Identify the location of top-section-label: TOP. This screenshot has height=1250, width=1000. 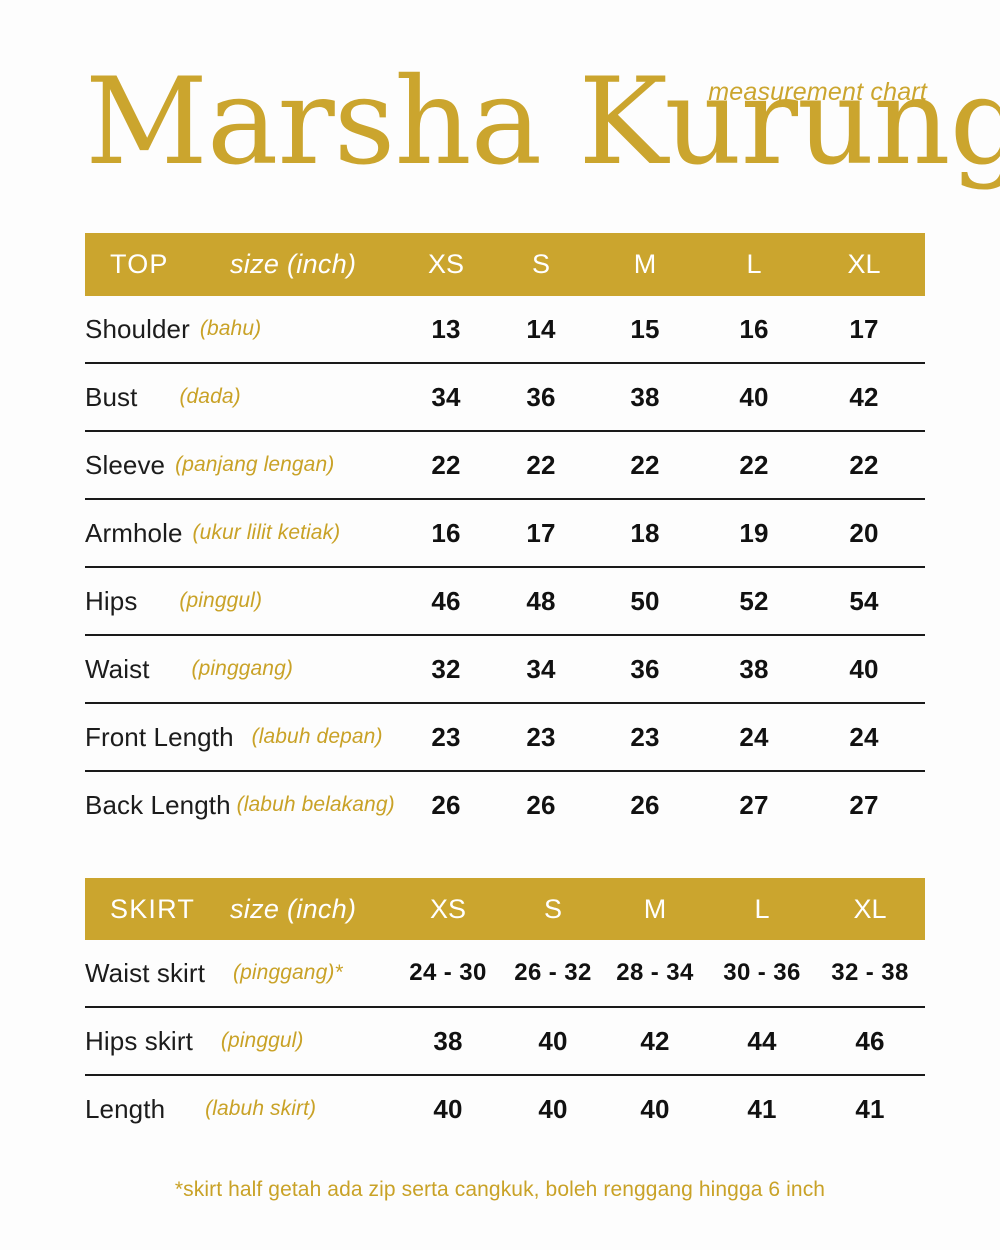
(139, 264).